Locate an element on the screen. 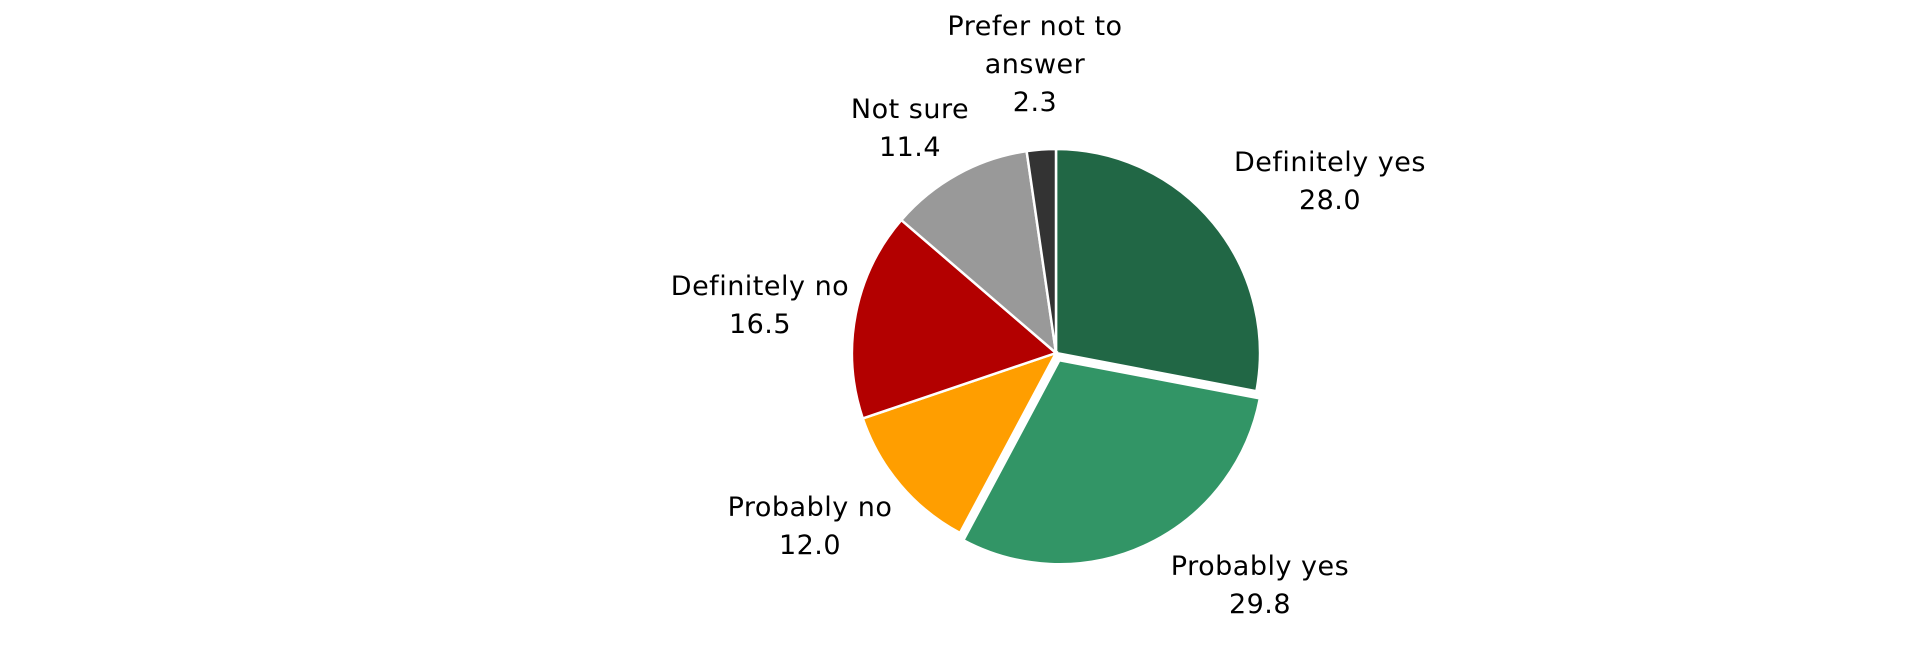 The image size is (1920, 658). pie-slice-not-sure is located at coordinates (978, 253).